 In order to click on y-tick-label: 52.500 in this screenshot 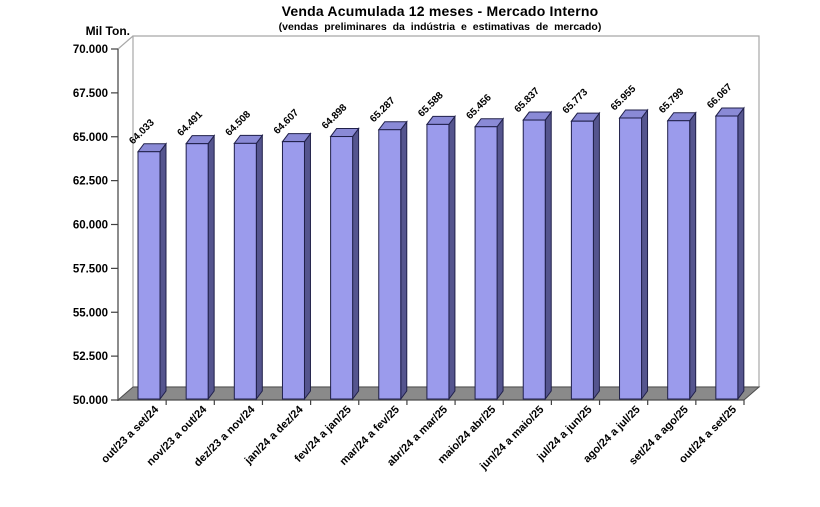, I will do `click(90, 357)`.